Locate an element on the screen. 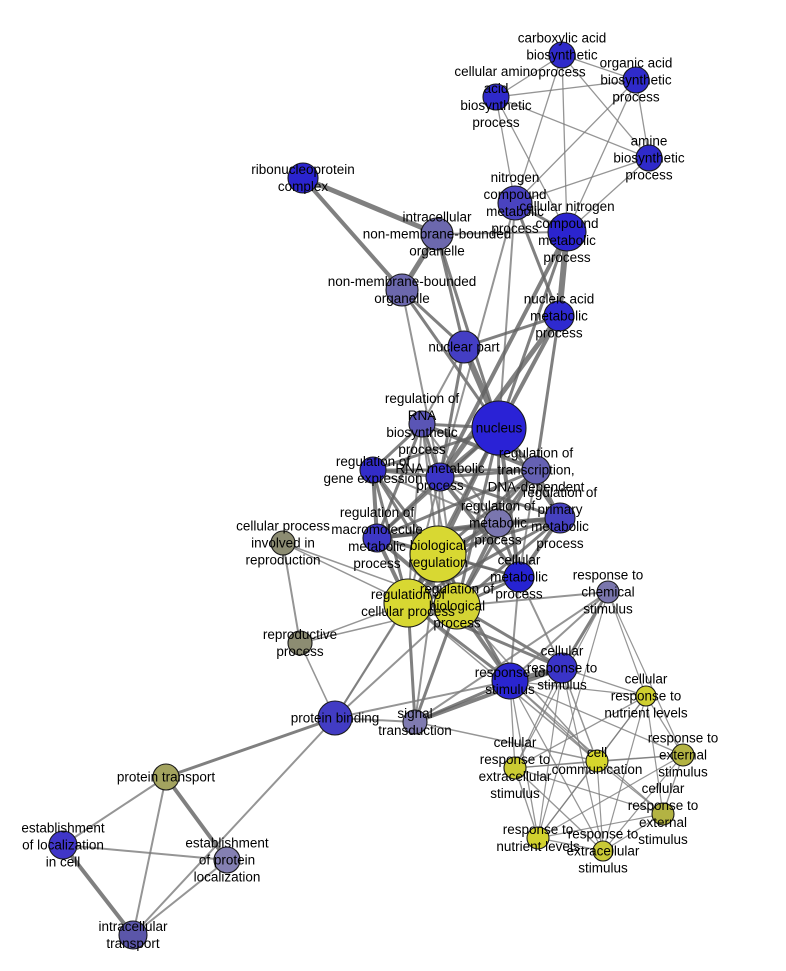 The height and width of the screenshot is (971, 786). graph-node-nuc is located at coordinates (499, 428).